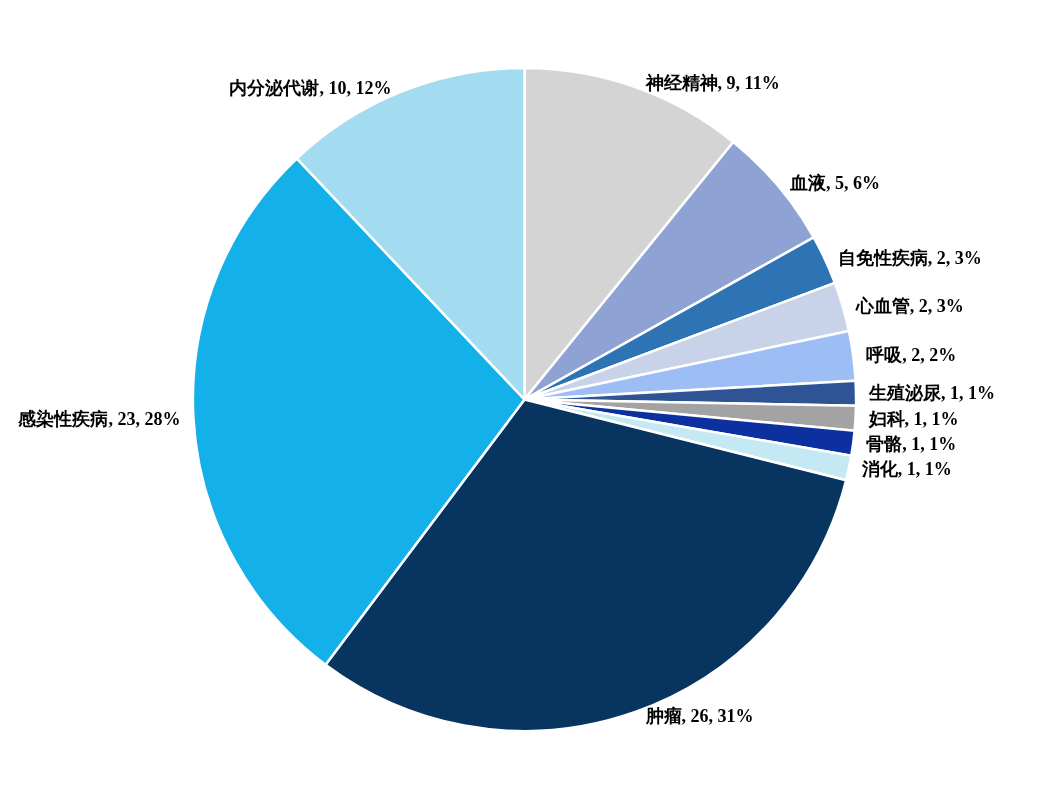  Describe the element at coordinates (909, 305) in the screenshot. I see `slice-label: 心血管, 2, 3%` at that location.